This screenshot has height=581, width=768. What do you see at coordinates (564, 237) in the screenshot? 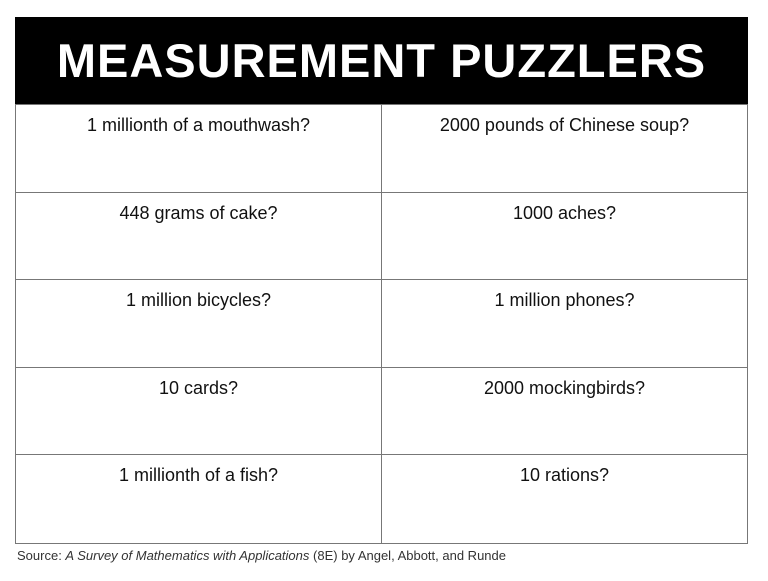
I see `puzzle-cell: 1000 aches?` at bounding box center [564, 237].